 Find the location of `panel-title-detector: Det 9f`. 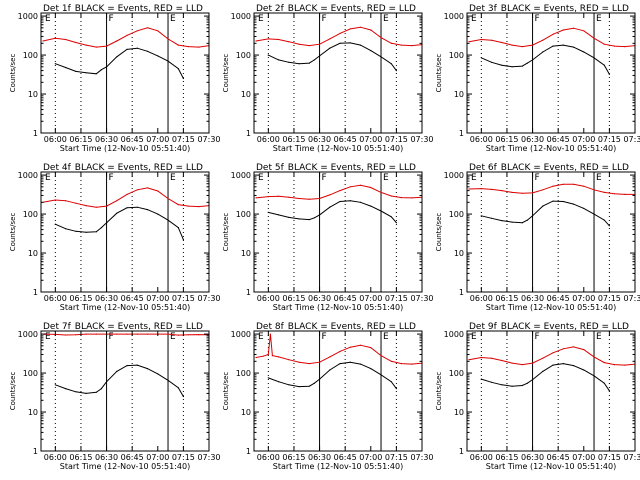

panel-title-detector: Det 9f is located at coordinates (483, 327).